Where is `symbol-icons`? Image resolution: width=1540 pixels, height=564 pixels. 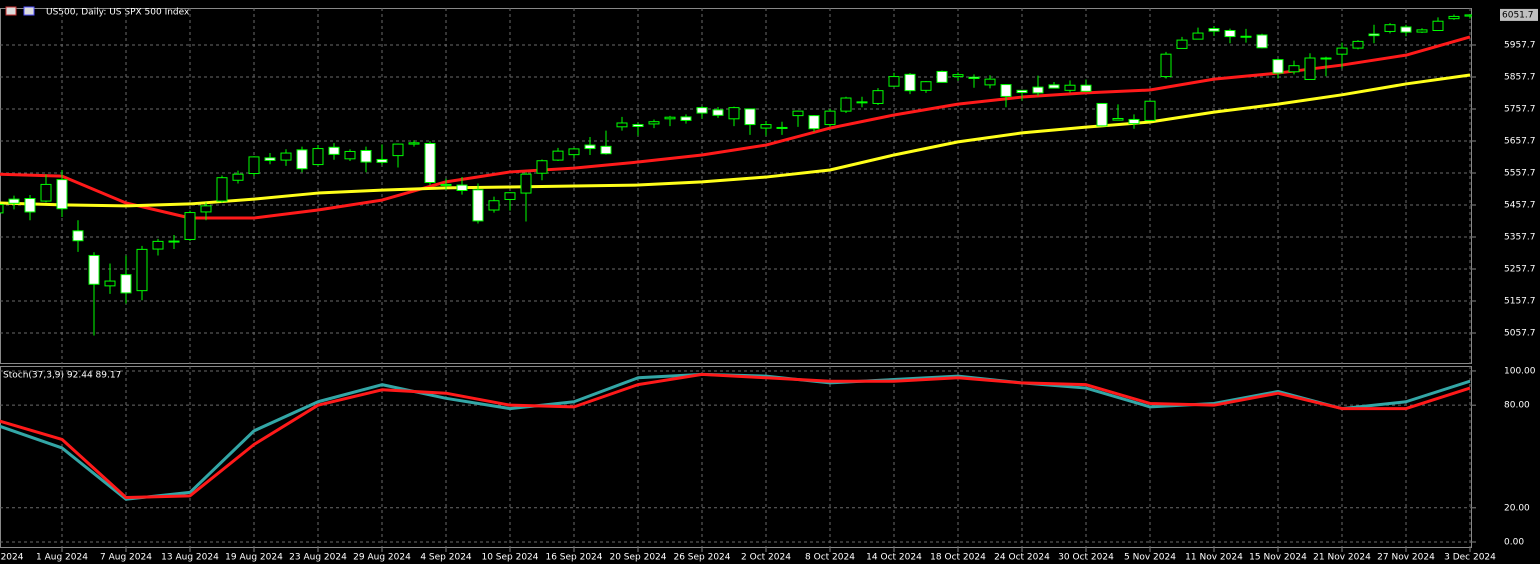 symbol-icons is located at coordinates (20, 11).